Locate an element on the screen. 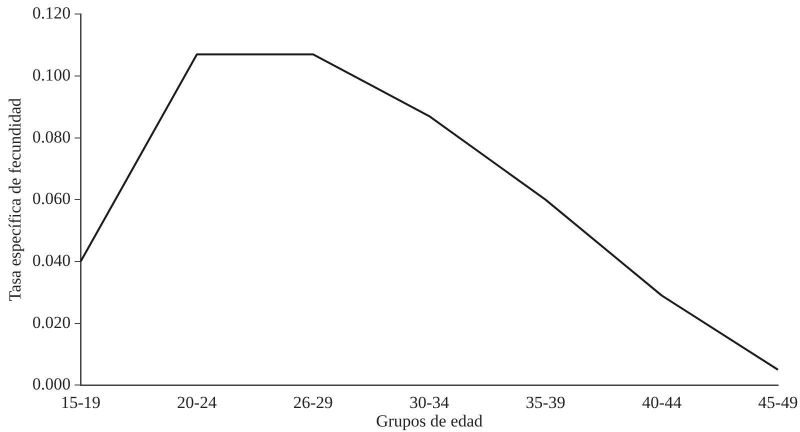 The height and width of the screenshot is (432, 800). y-tick-label: 0.080 is located at coordinates (51, 136).